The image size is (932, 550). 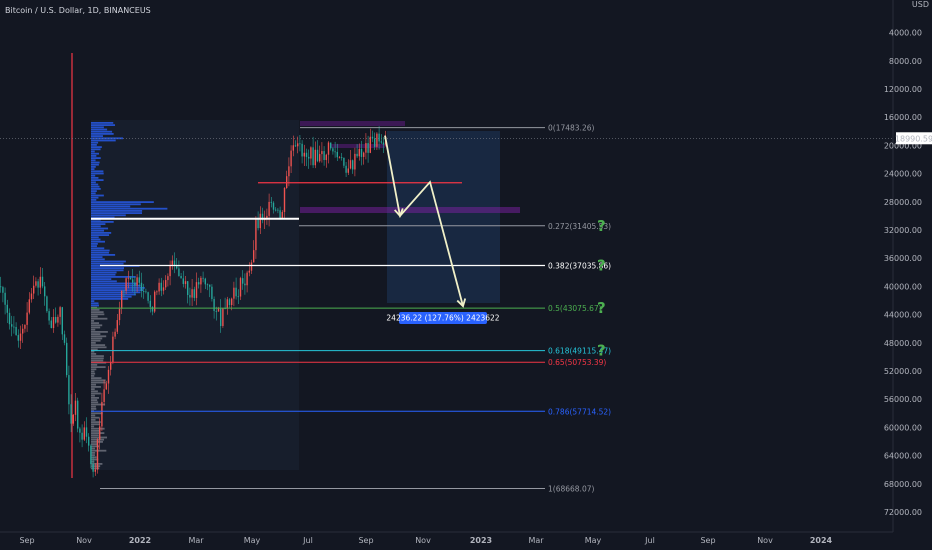 I want to click on current-price-tag, so click(x=914, y=138).